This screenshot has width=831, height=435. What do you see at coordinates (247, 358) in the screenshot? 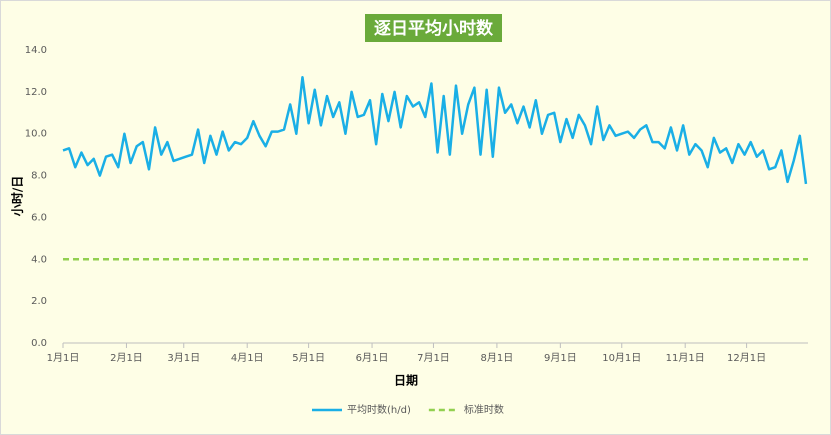
I see `x-tick-label: 4月1日` at bounding box center [247, 358].